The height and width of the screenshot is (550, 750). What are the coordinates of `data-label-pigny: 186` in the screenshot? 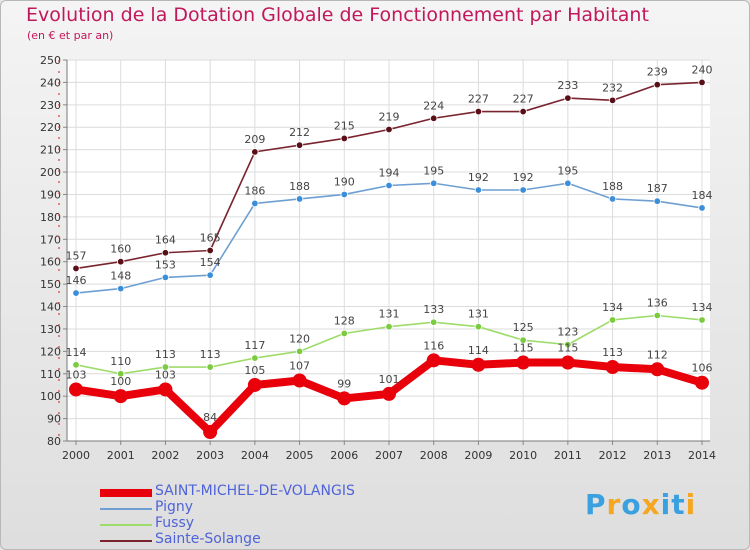 It's located at (254, 190).